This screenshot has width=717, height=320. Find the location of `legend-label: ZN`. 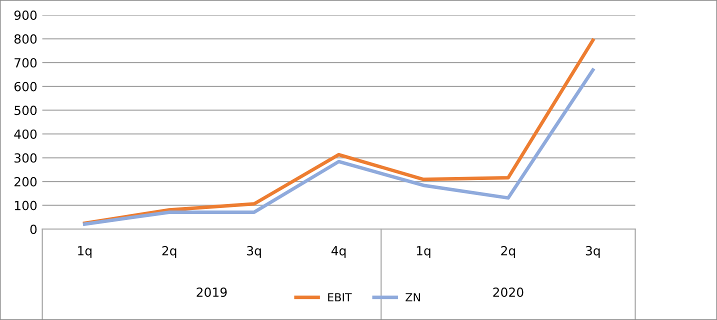

legend-label: ZN is located at coordinates (413, 297).